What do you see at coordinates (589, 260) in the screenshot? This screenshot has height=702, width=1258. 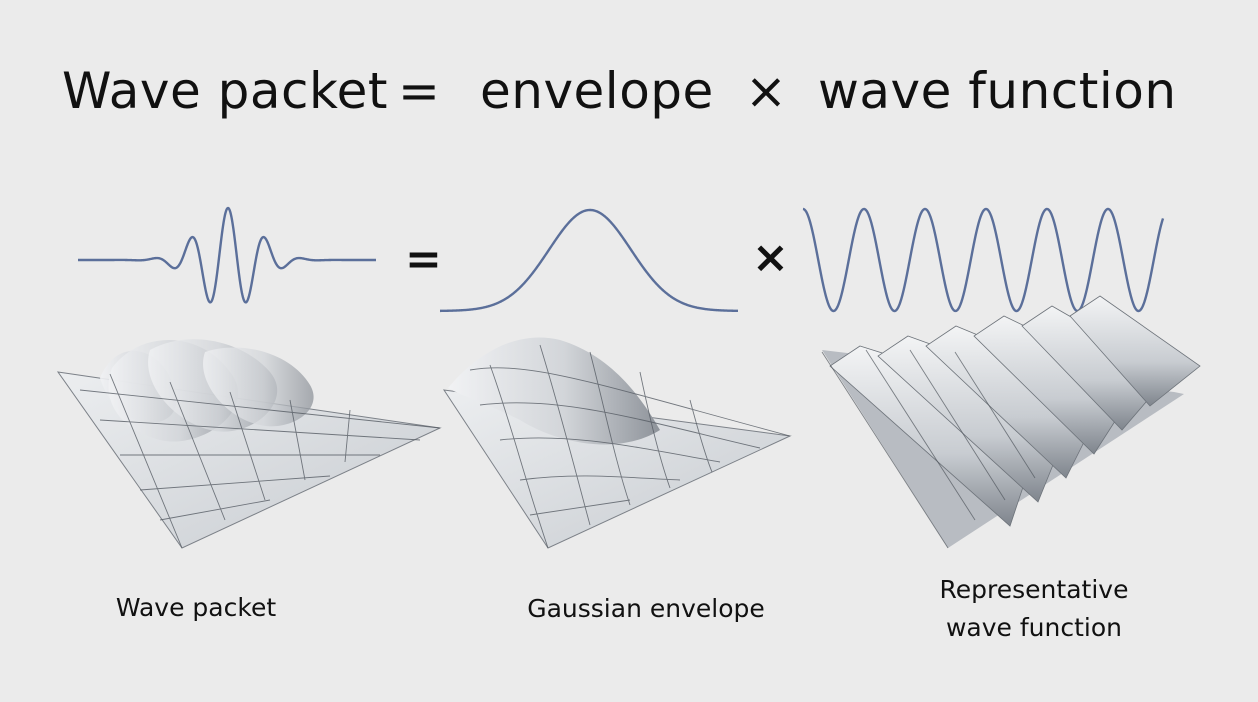 I see `gaussian-envelope-curve` at bounding box center [589, 260].